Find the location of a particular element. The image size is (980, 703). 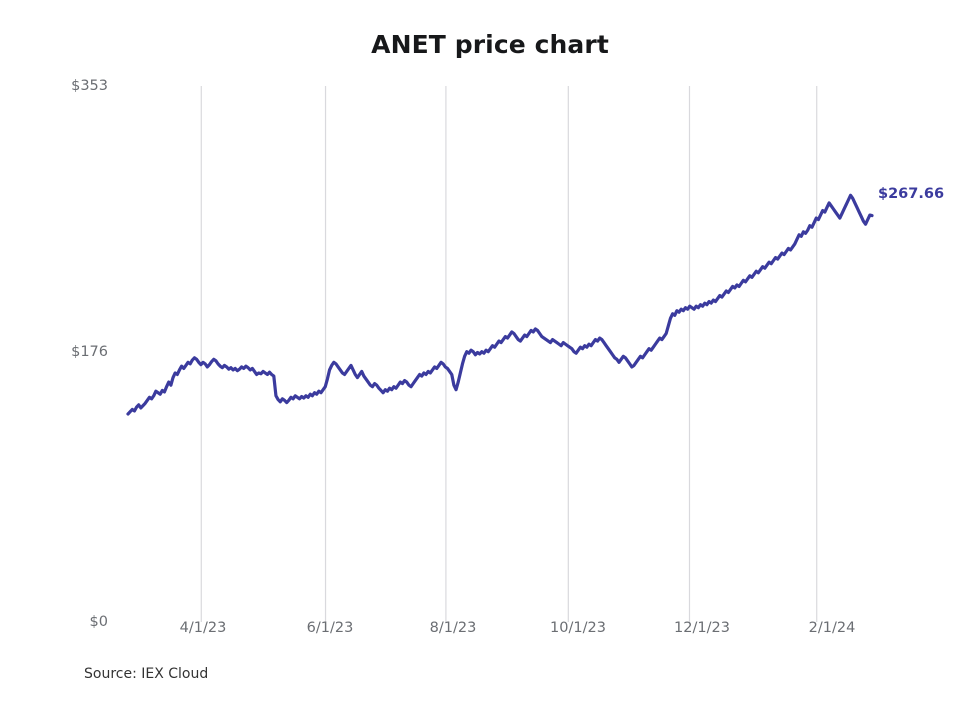

x-axis-tick-label-4: 10/1/23 is located at coordinates (578, 628).